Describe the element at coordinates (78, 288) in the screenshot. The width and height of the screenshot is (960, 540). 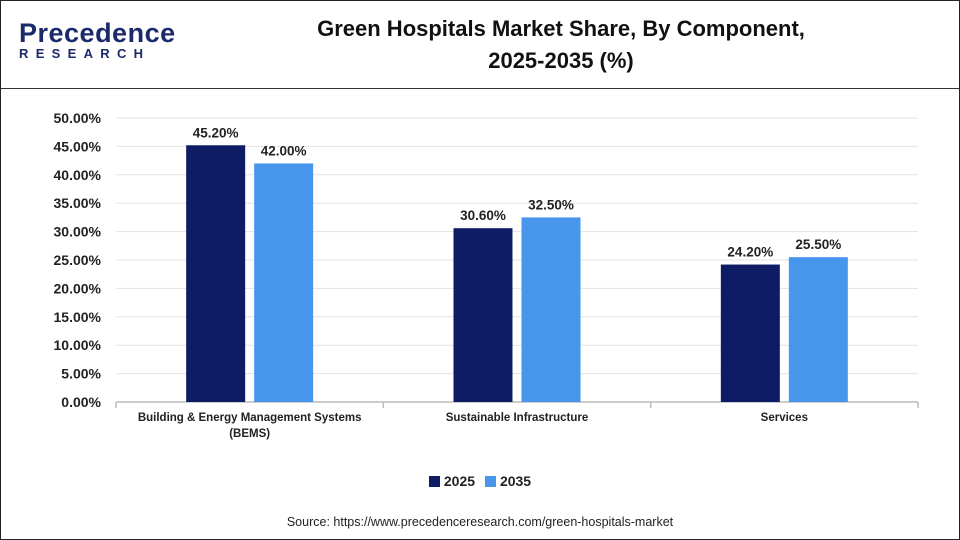
I see `y-tick-label: 20.00%` at that location.